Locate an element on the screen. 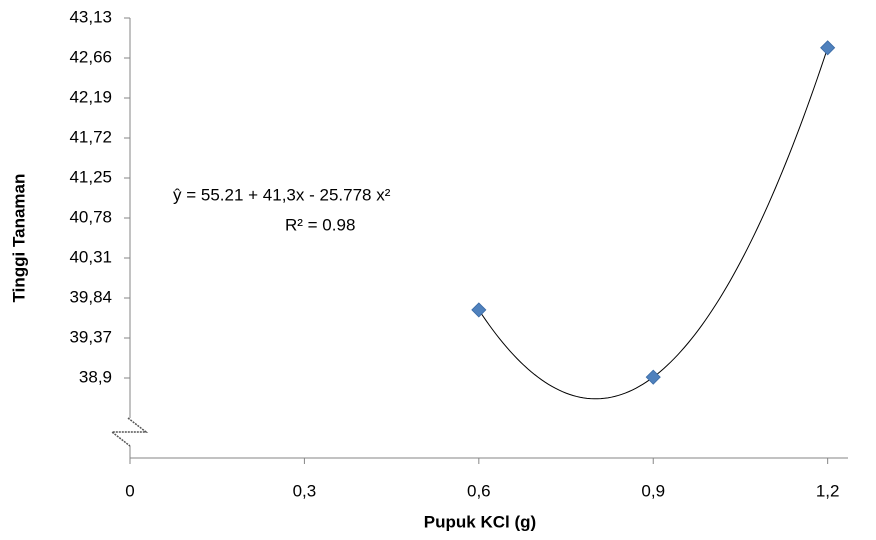 This screenshot has width=876, height=540. y-tick-label: 38,9 is located at coordinates (95, 376).